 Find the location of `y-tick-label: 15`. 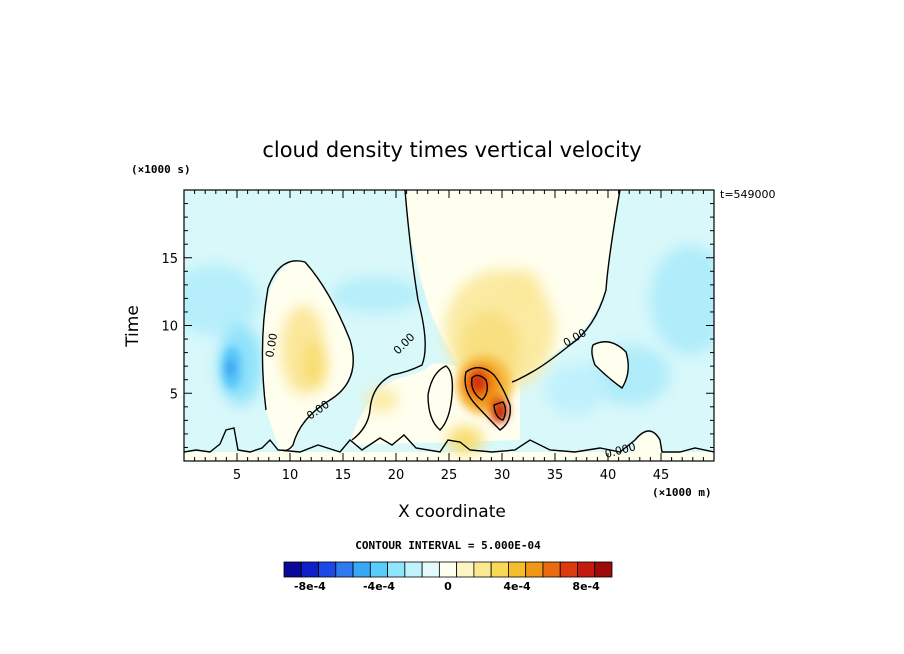

y-tick-label: 15 is located at coordinates (169, 259).